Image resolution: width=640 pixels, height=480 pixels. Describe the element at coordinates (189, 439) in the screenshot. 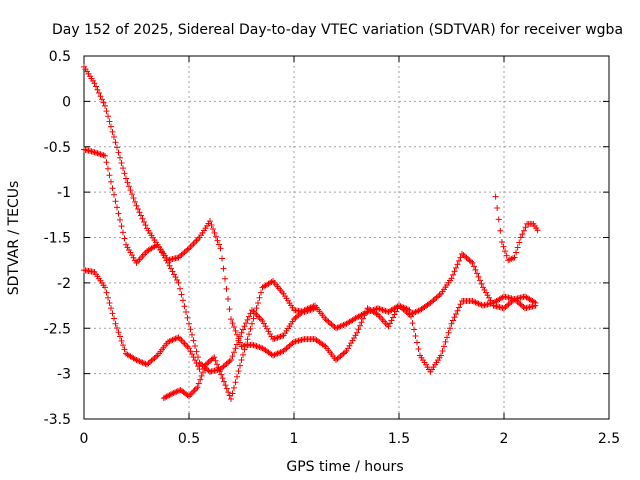

I see `x-tick-label: 0.5` at that location.